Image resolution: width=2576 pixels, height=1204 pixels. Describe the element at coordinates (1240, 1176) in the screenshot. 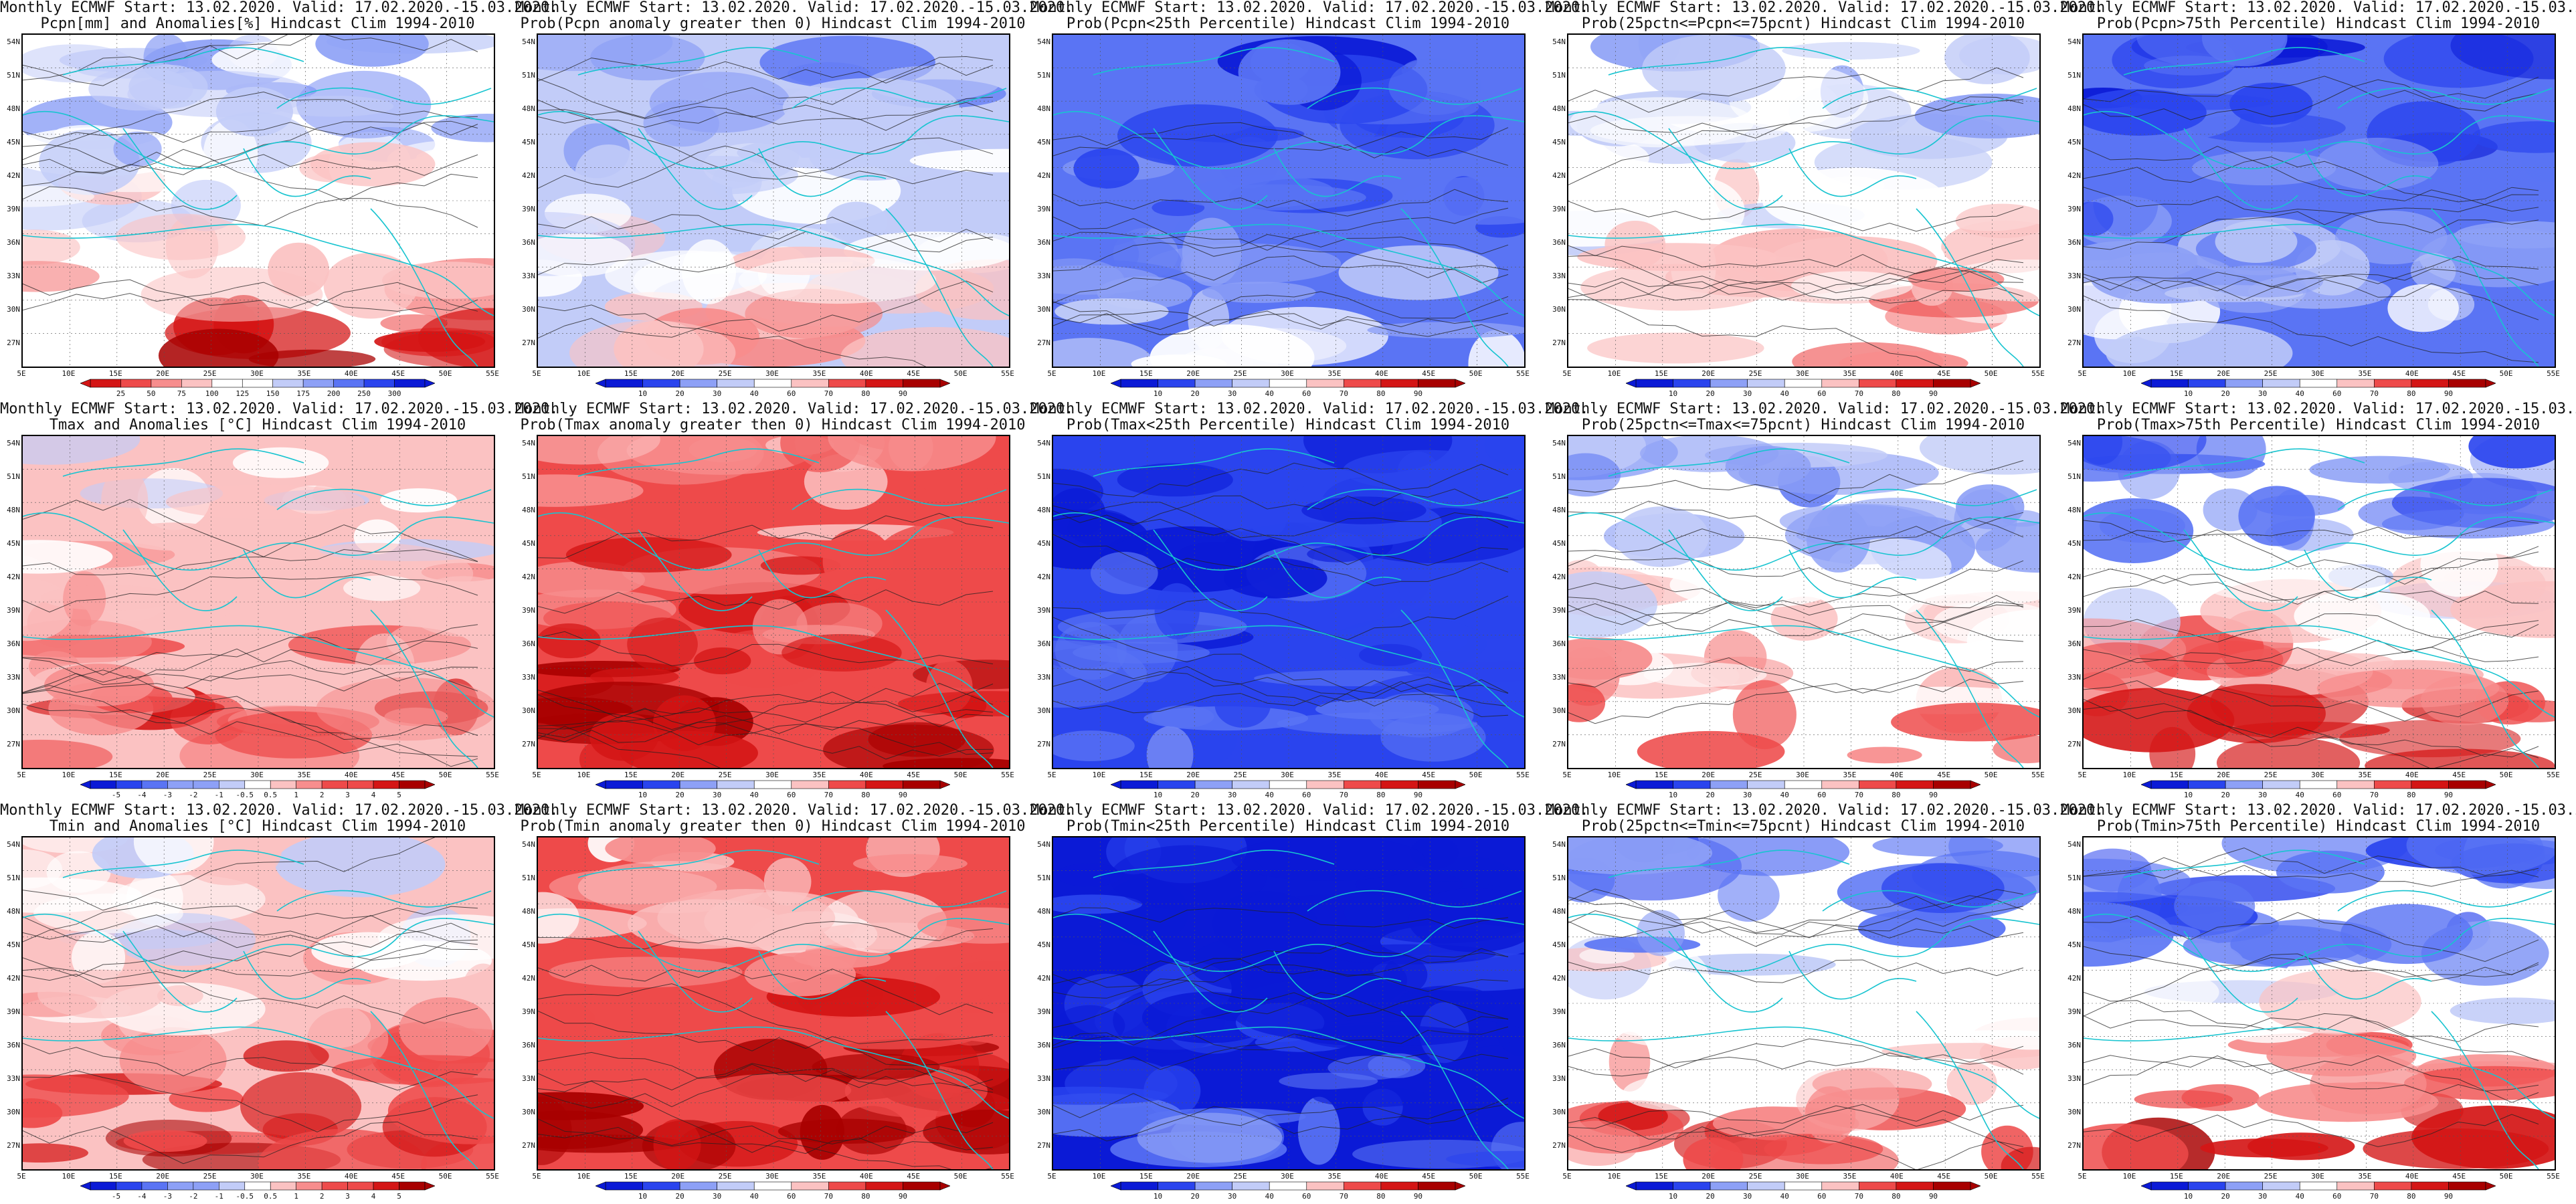

I see `lon-label: 25E` at that location.